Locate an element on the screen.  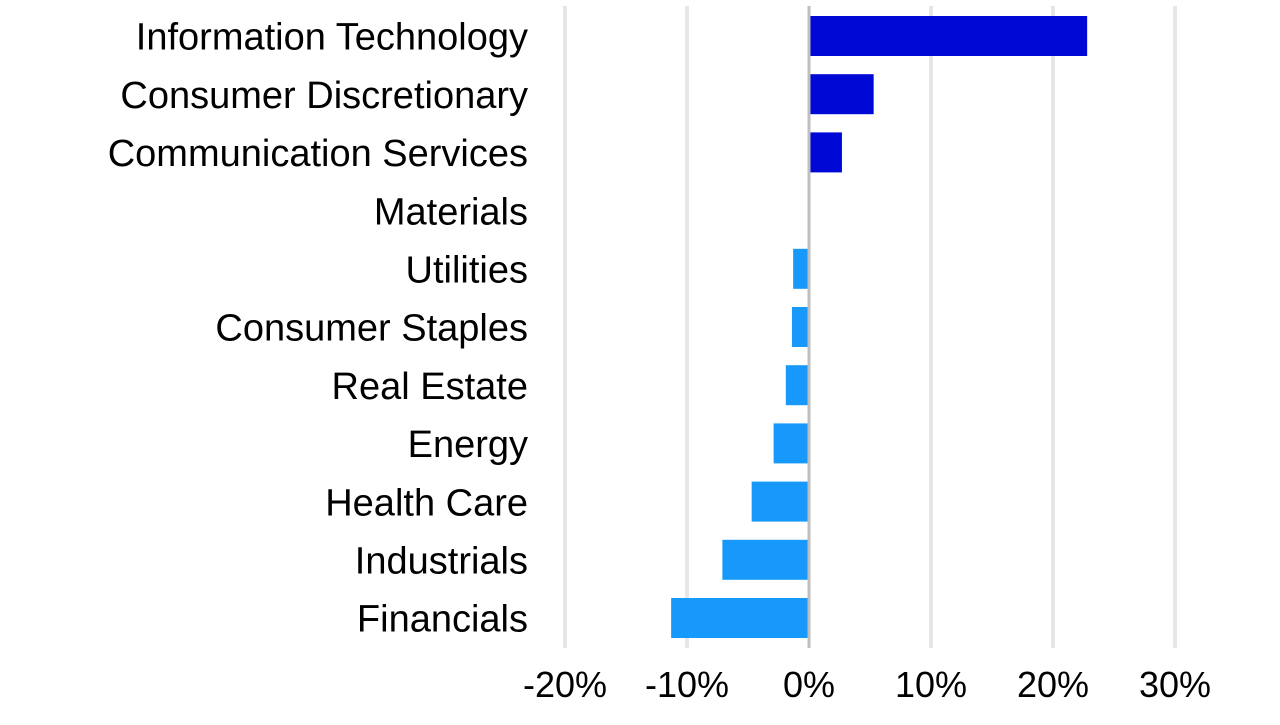
x-tick-label: 0% is located at coordinates (809, 684).